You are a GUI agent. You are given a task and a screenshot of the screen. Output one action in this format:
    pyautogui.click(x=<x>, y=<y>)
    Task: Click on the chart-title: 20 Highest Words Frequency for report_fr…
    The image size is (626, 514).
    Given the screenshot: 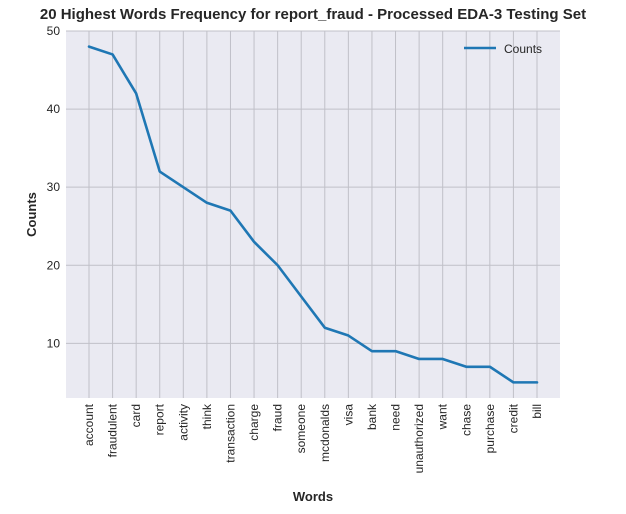 What is the action you would take?
    pyautogui.click(x=313, y=14)
    